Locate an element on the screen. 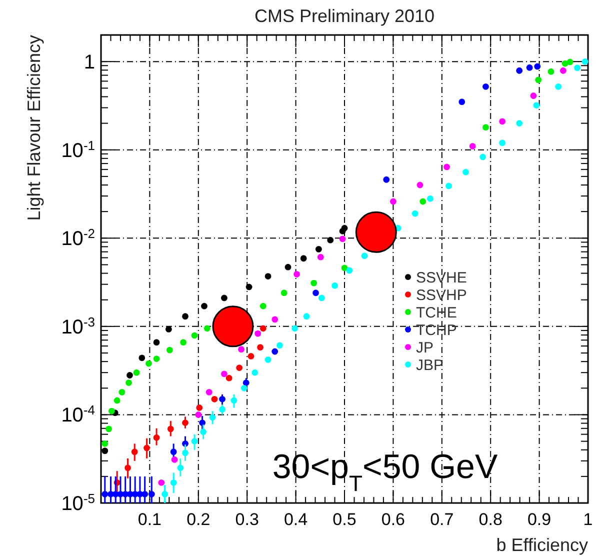  legend-label: SSVHP is located at coordinates (441, 295).